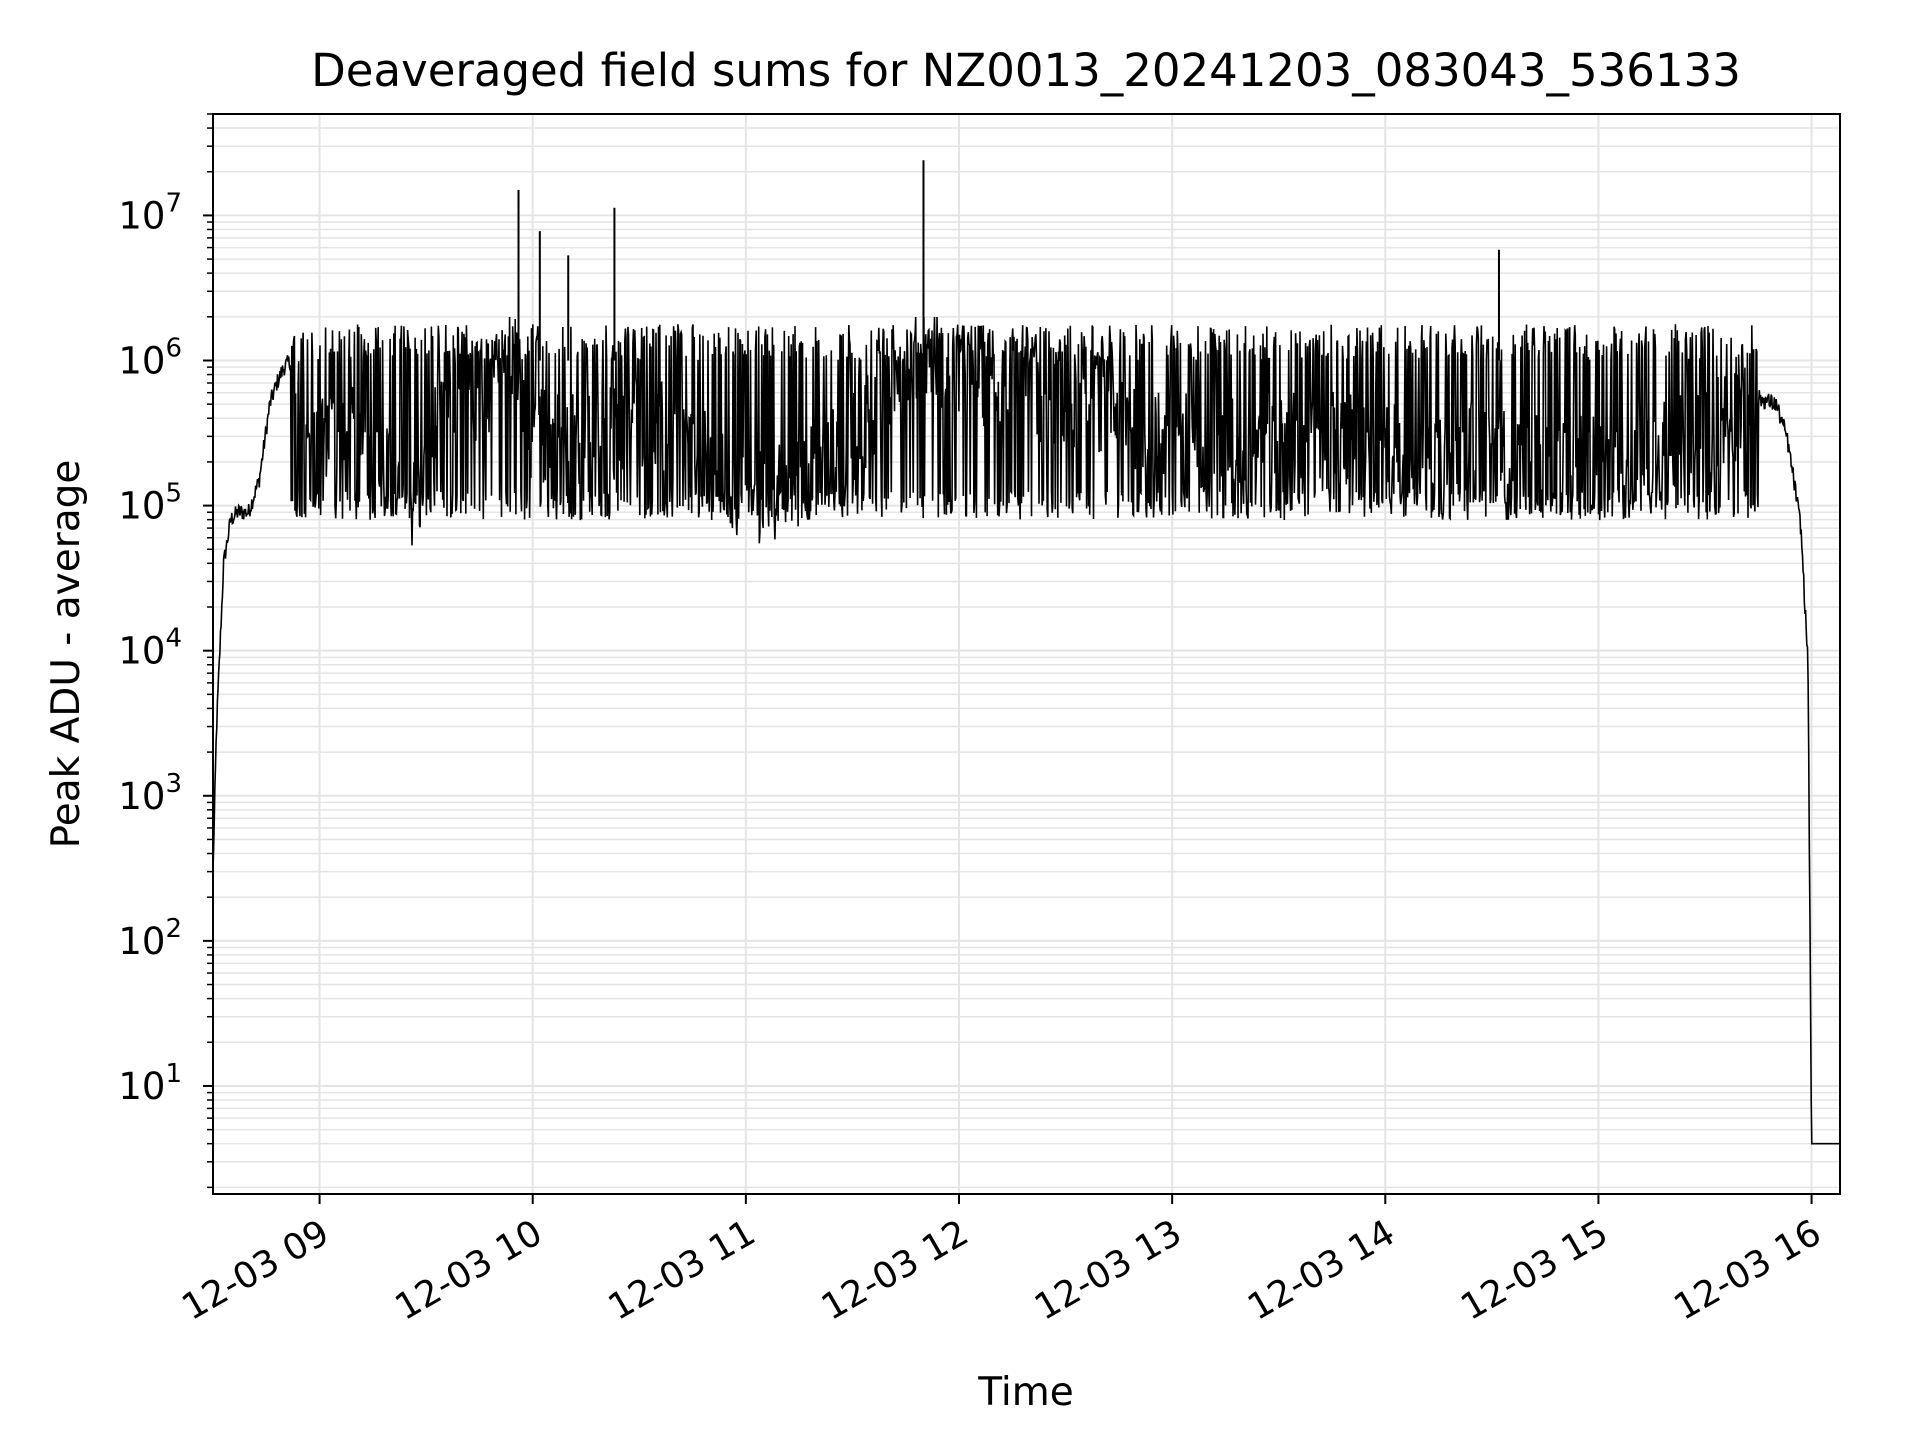 This screenshot has width=1920, height=1440. Describe the element at coordinates (150, 212) in the screenshot. I see `y-tick-label: 10⁷` at that location.